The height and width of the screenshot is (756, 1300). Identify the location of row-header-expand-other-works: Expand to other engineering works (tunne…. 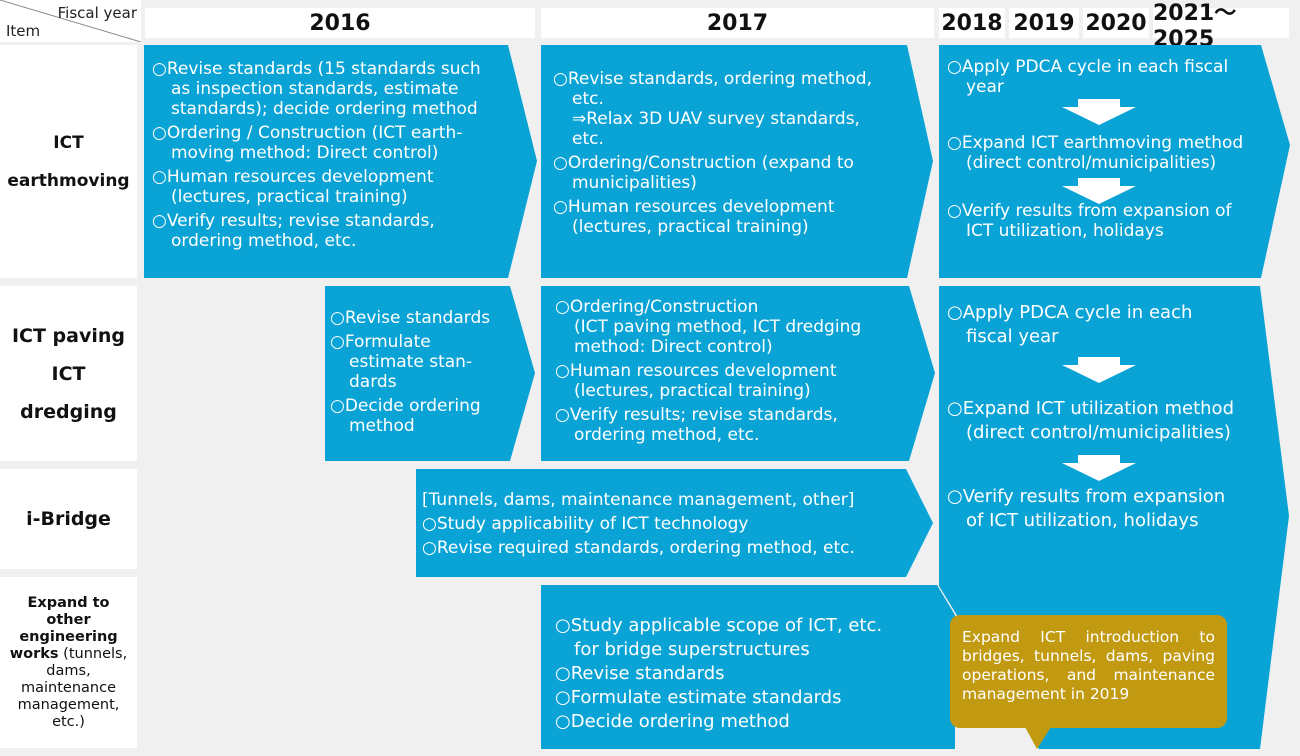
(68, 662).